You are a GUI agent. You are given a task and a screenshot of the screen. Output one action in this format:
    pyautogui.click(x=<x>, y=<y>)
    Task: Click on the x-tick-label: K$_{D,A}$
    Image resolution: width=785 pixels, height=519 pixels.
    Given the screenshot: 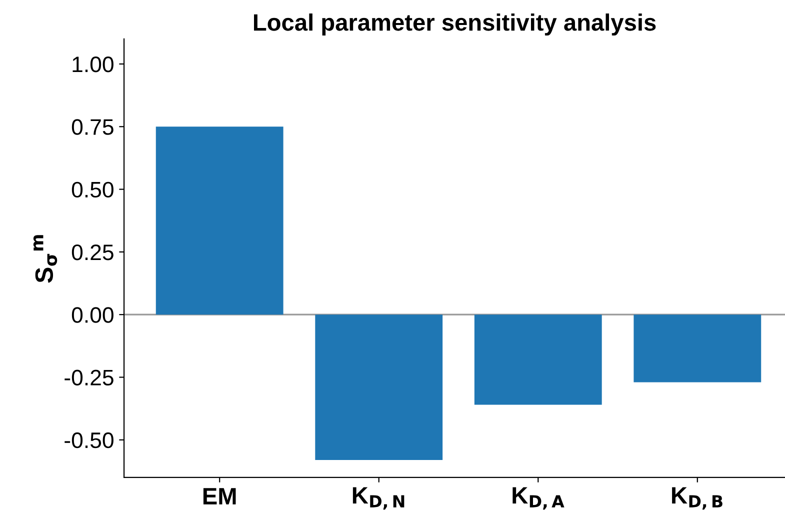 What is the action you would take?
    pyautogui.click(x=538, y=498)
    